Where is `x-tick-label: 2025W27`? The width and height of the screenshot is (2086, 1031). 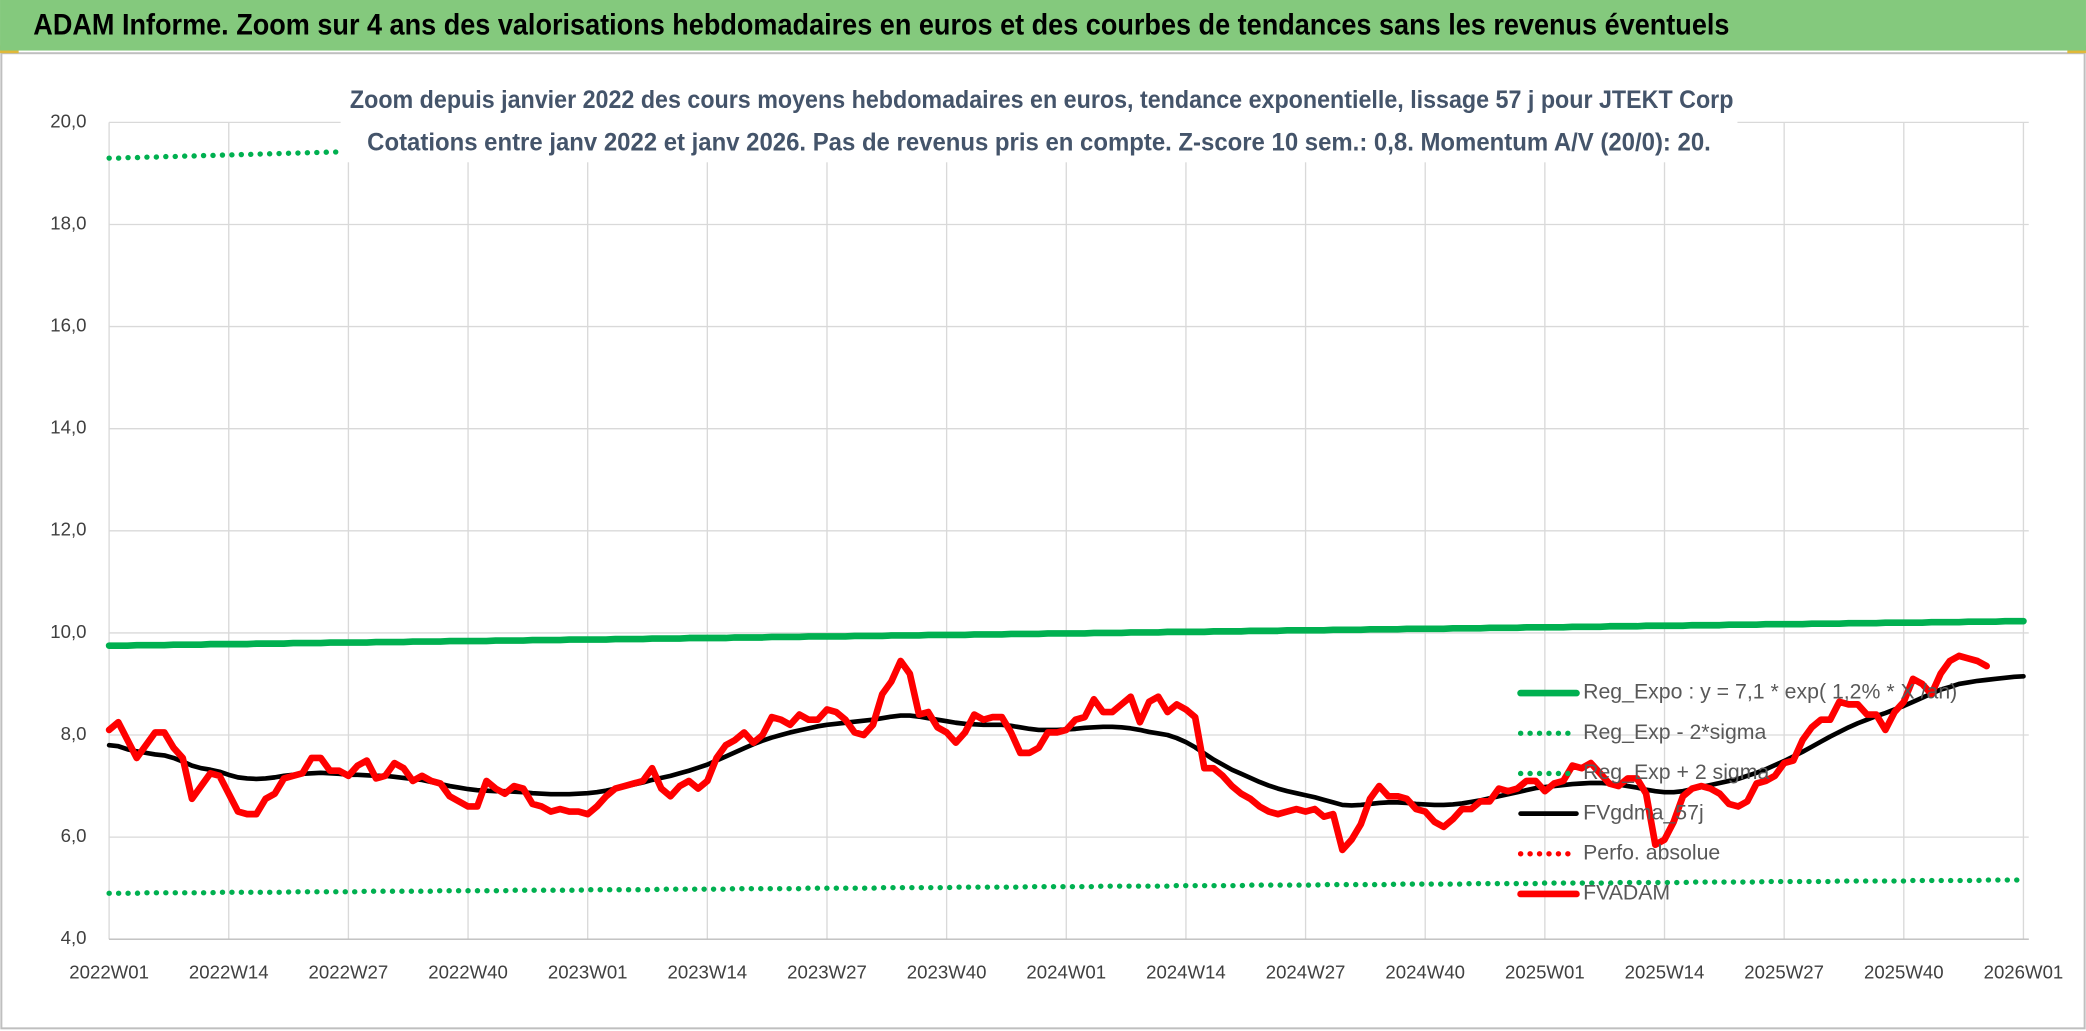 x-tick-label: 2025W27 is located at coordinates (1784, 972).